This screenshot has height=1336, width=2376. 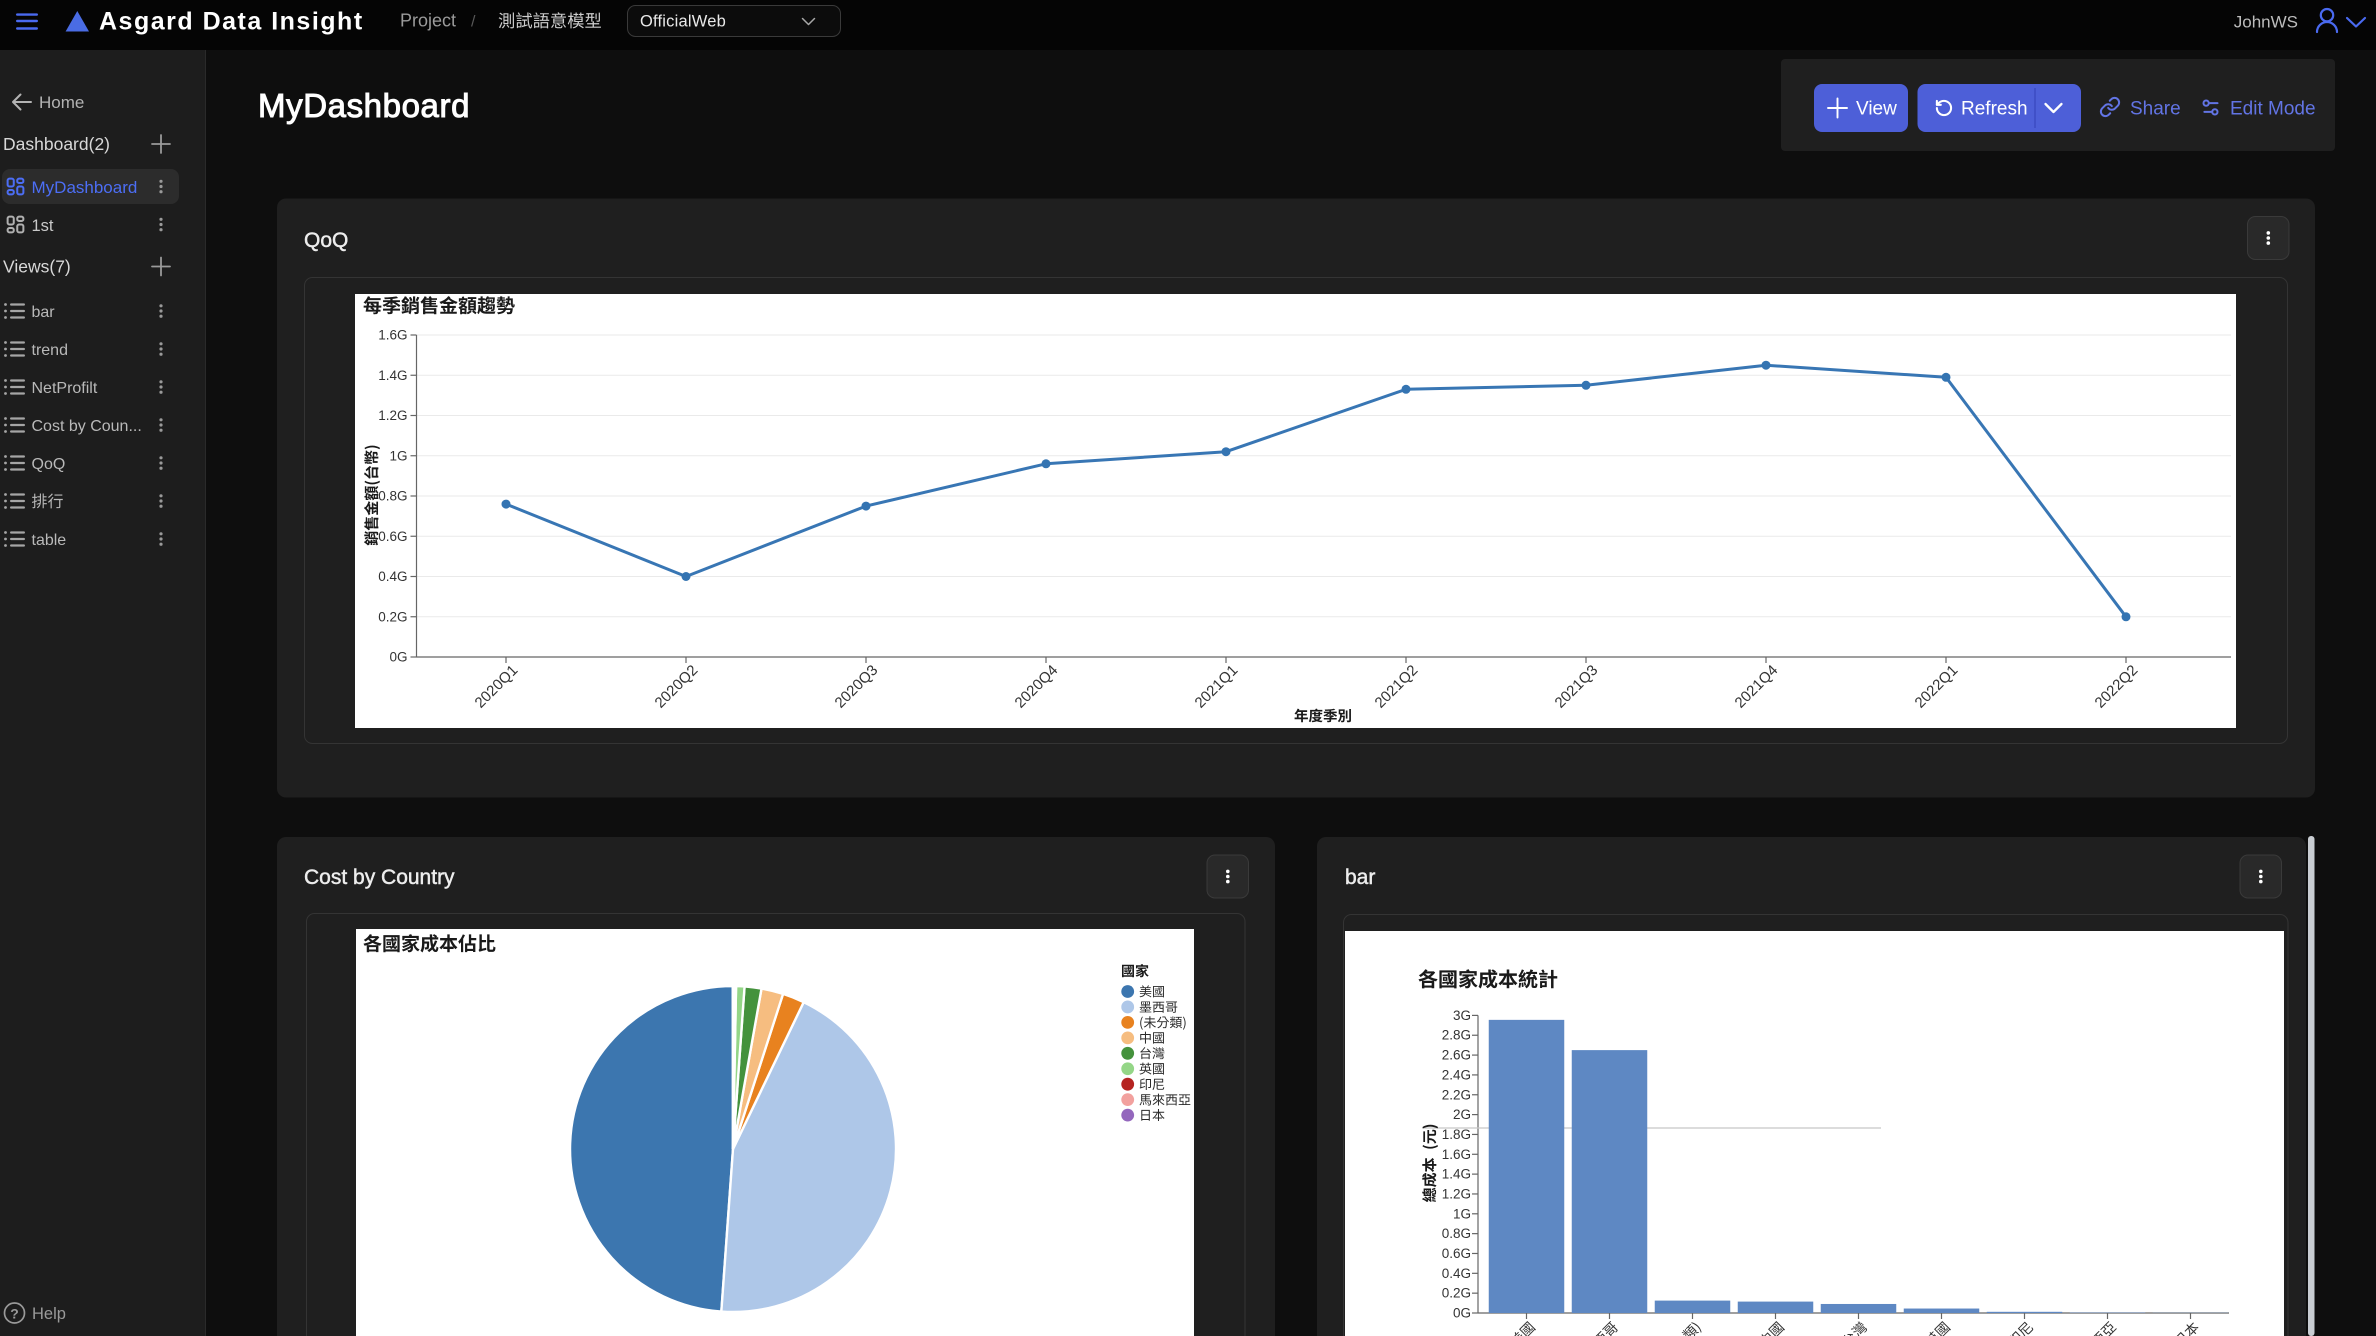 I want to click on svg-text: 1st, so click(x=43, y=226).